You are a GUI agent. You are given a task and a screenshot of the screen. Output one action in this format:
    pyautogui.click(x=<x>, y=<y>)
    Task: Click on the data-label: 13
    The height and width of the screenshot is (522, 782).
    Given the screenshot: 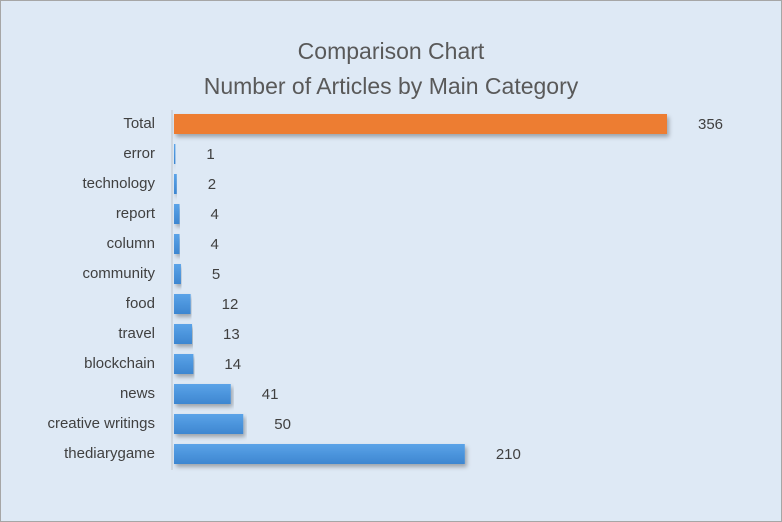 What is the action you would take?
    pyautogui.click(x=231, y=334)
    